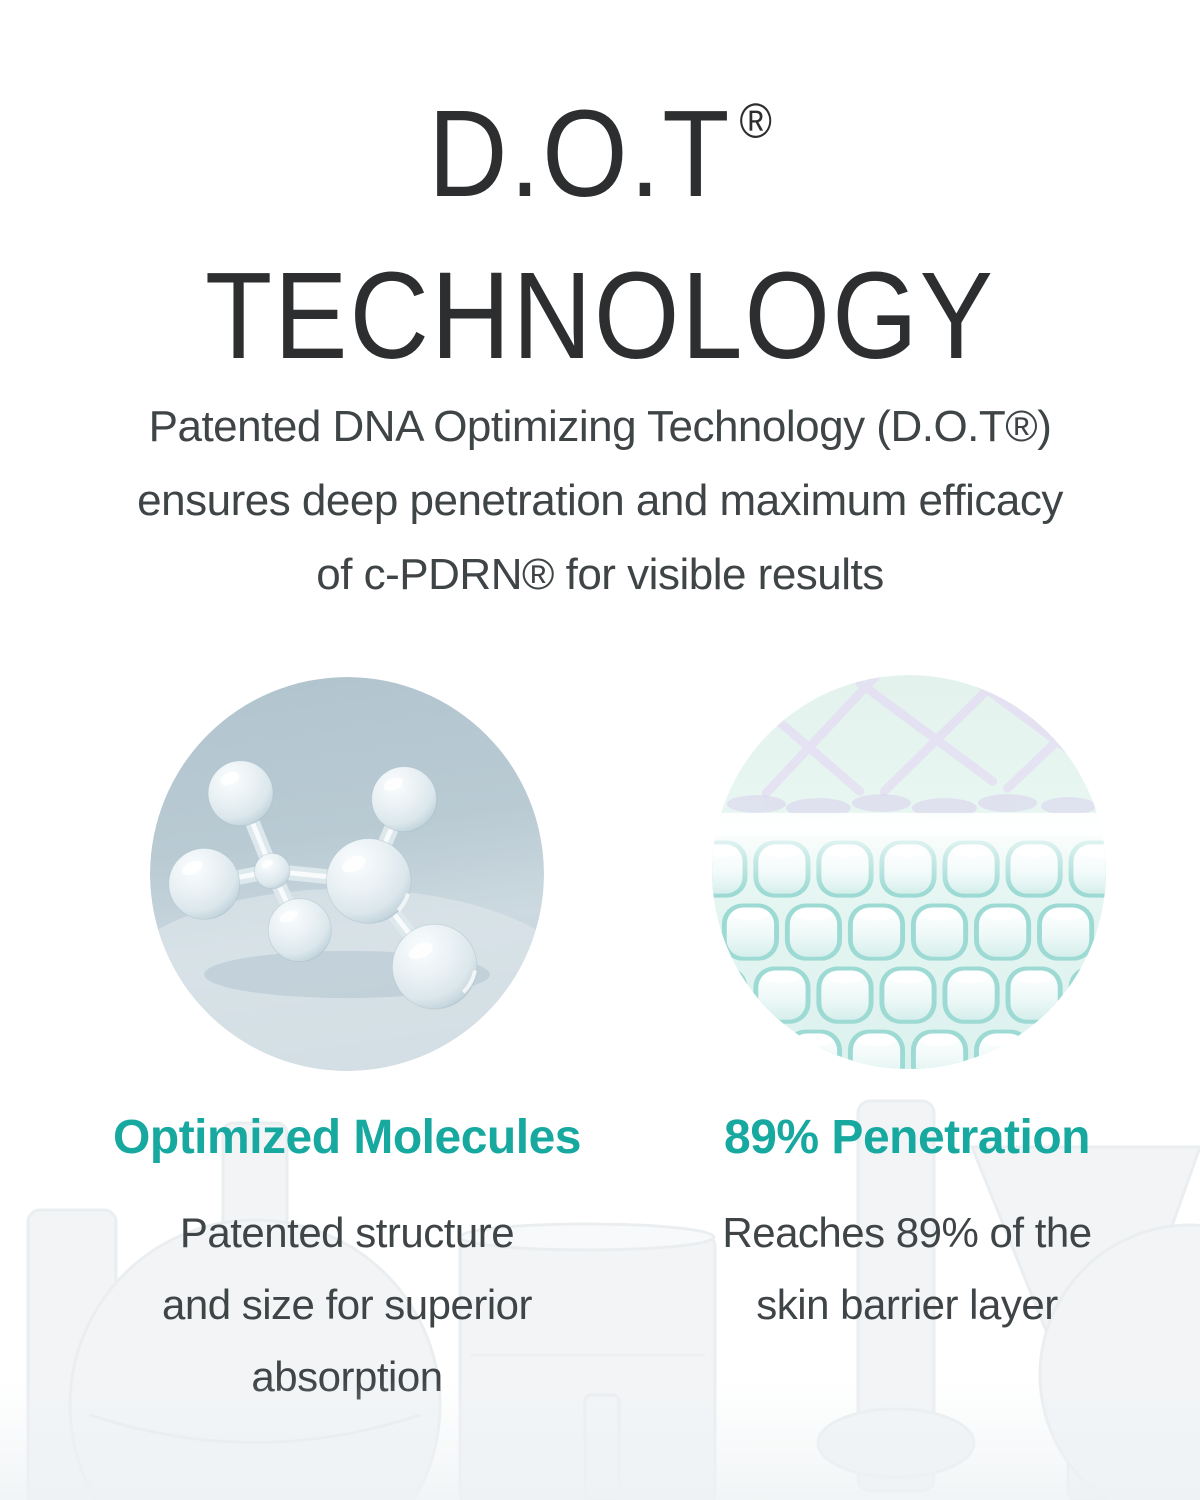 Image resolution: width=1200 pixels, height=1500 pixels. Describe the element at coordinates (347, 1376) in the screenshot. I see `description-line: absorption` at that location.